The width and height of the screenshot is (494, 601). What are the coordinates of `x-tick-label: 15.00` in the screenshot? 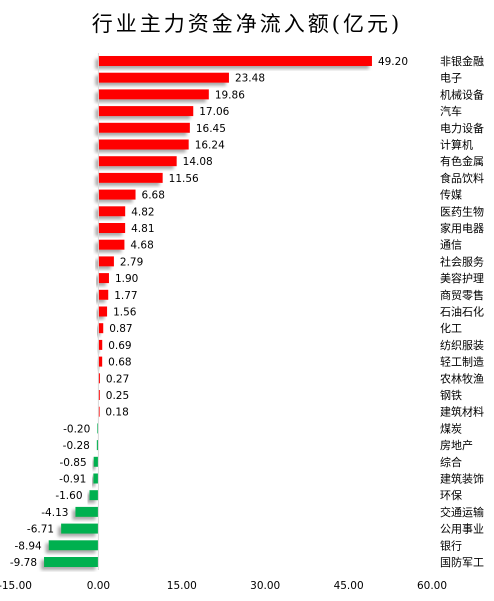 It's located at (182, 586).